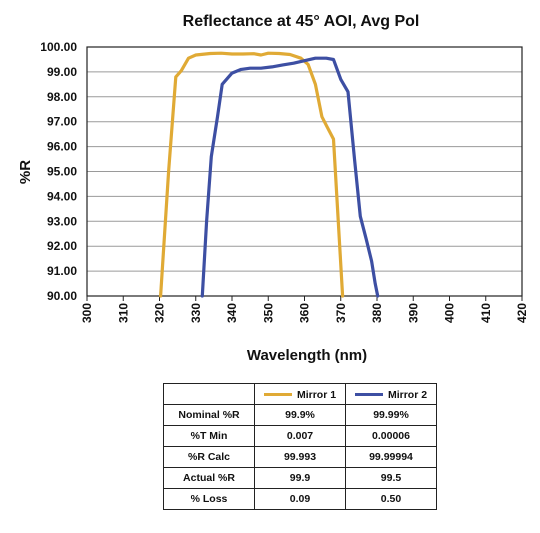 The width and height of the screenshot is (540, 533). I want to click on y-tick-label: 90.00, so click(62, 296).